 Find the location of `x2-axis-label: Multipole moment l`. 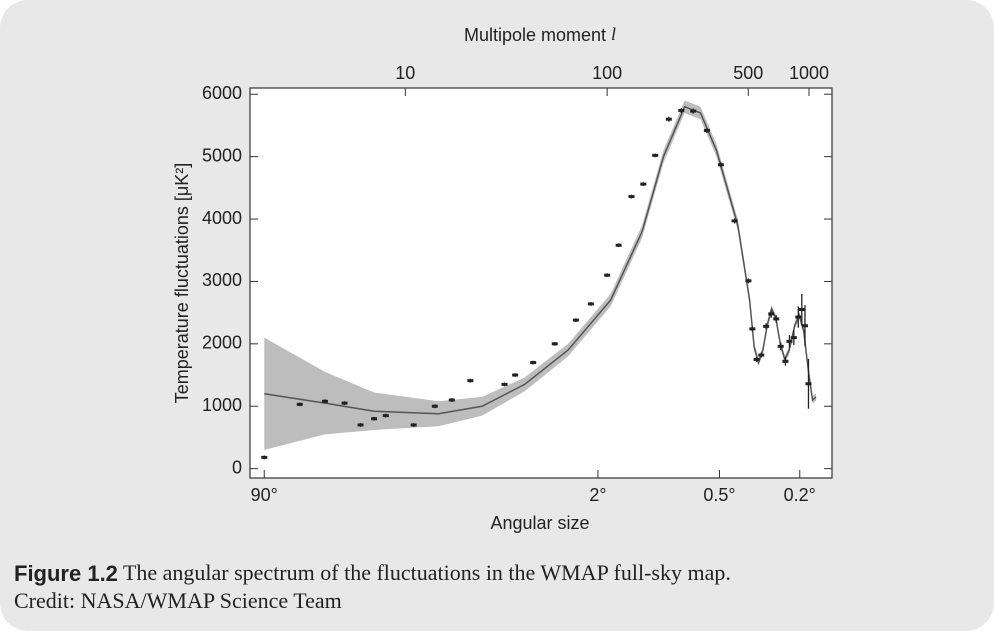

x2-axis-label: Multipole moment l is located at coordinates (540, 34).